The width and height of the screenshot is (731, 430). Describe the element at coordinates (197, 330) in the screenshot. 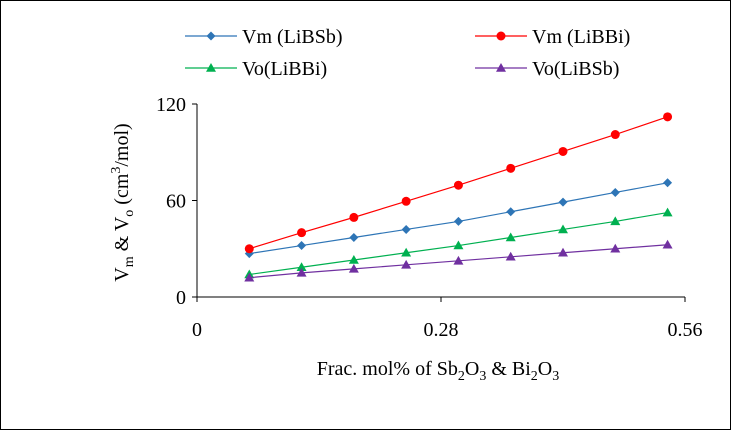

I see `x-tick-label: 0` at that location.